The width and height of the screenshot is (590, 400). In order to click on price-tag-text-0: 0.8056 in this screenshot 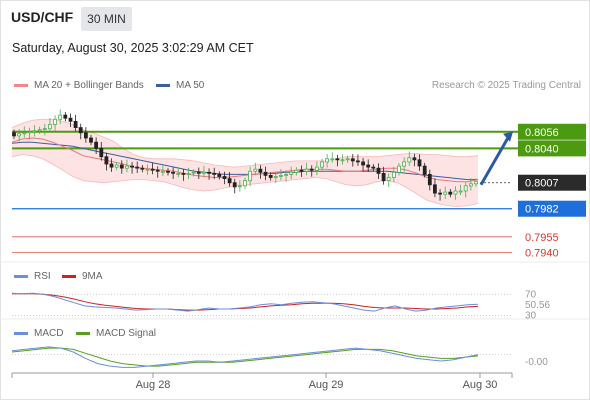, I will do `click(542, 133)`.